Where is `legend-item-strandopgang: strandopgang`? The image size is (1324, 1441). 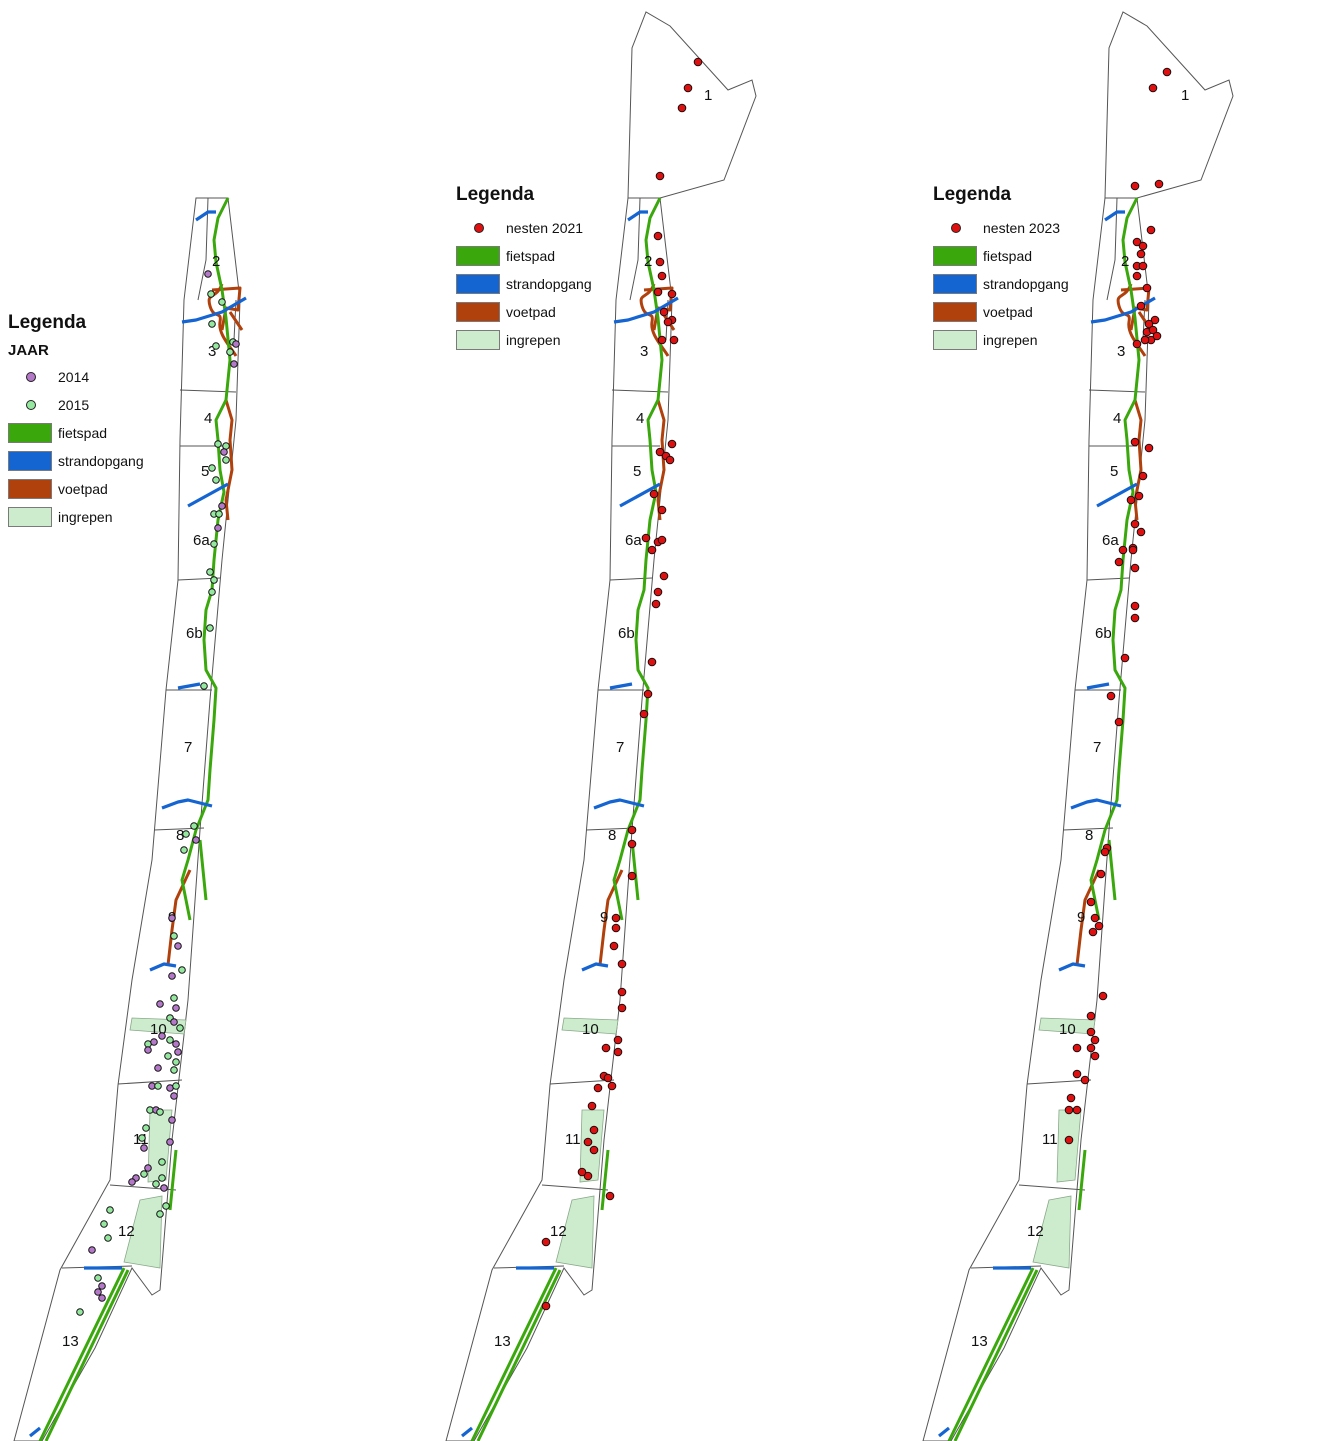 legend-item-strandopgang: strandopgang is located at coordinates (76, 461).